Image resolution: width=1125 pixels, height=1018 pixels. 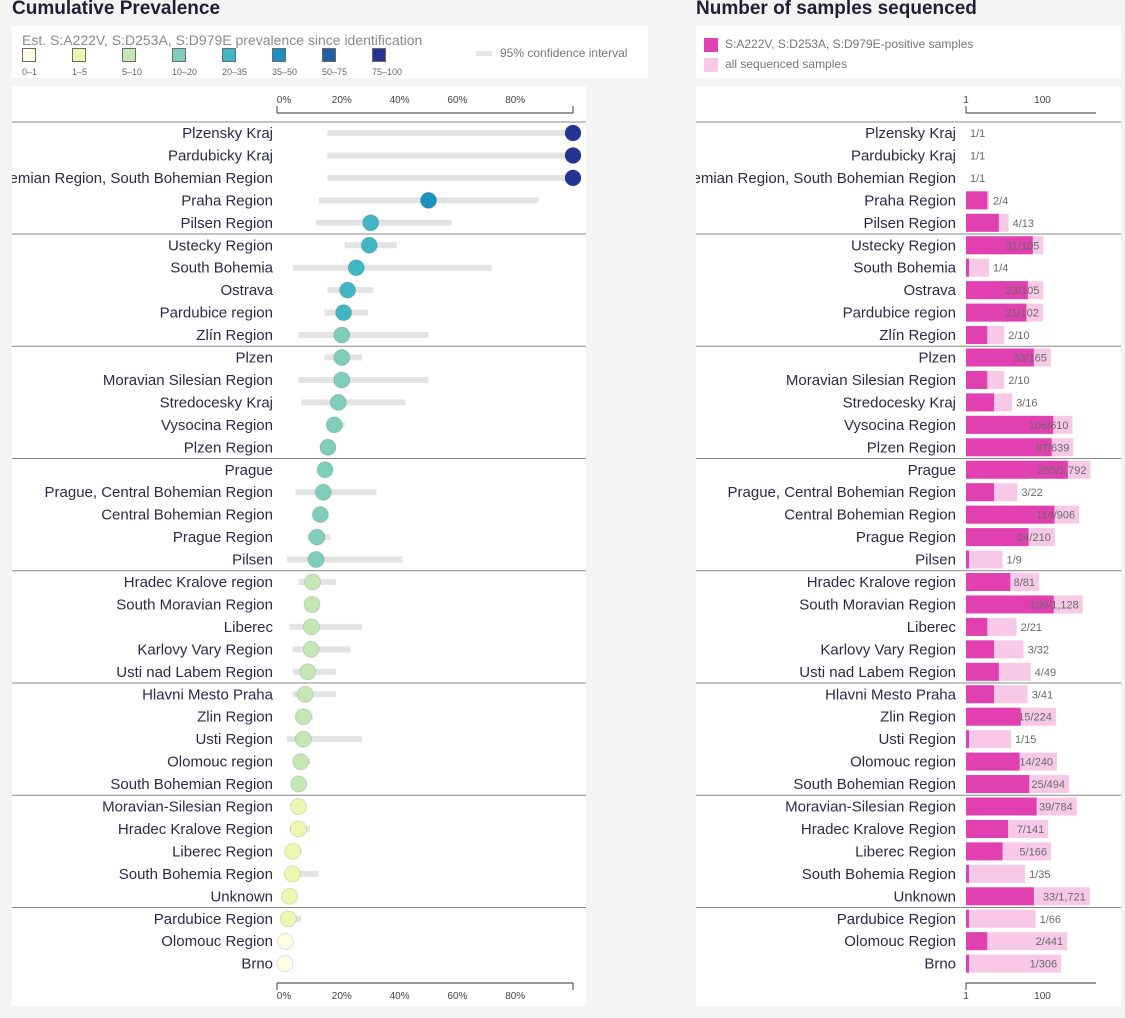 What do you see at coordinates (1014, 561) in the screenshot?
I see `sample-count-label: 1/9` at bounding box center [1014, 561].